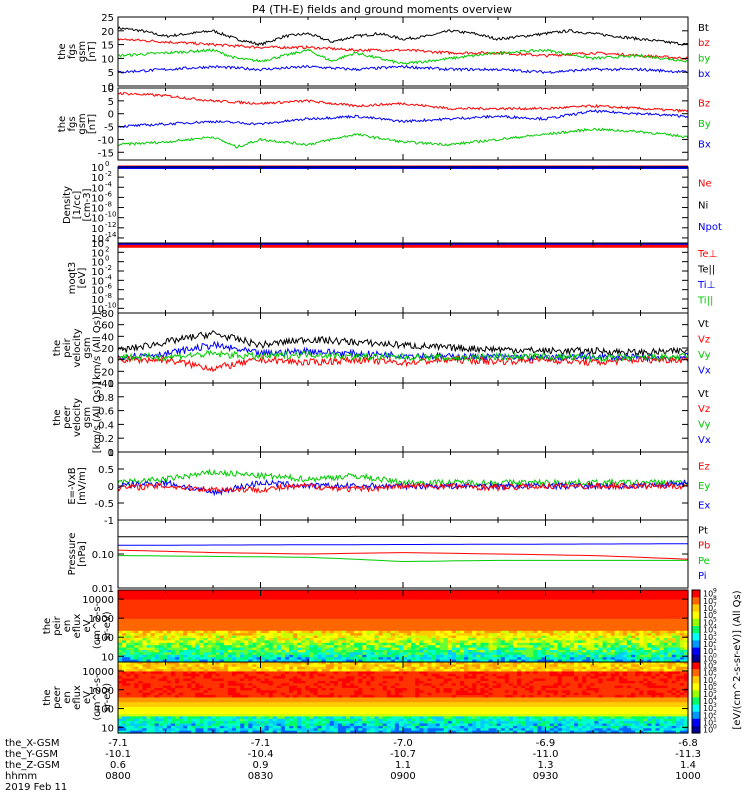  Describe the element at coordinates (107, 46) in the screenshot. I see `y-tick-label: 15` at that location.